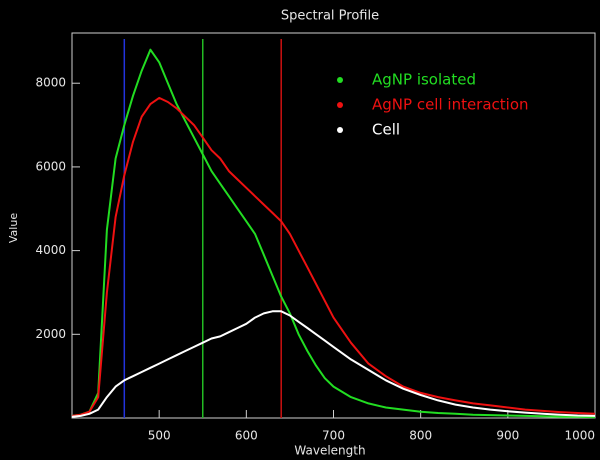 This screenshot has height=460, width=600. Describe the element at coordinates (159, 436) in the screenshot. I see `x-tick-label: 500` at that location.